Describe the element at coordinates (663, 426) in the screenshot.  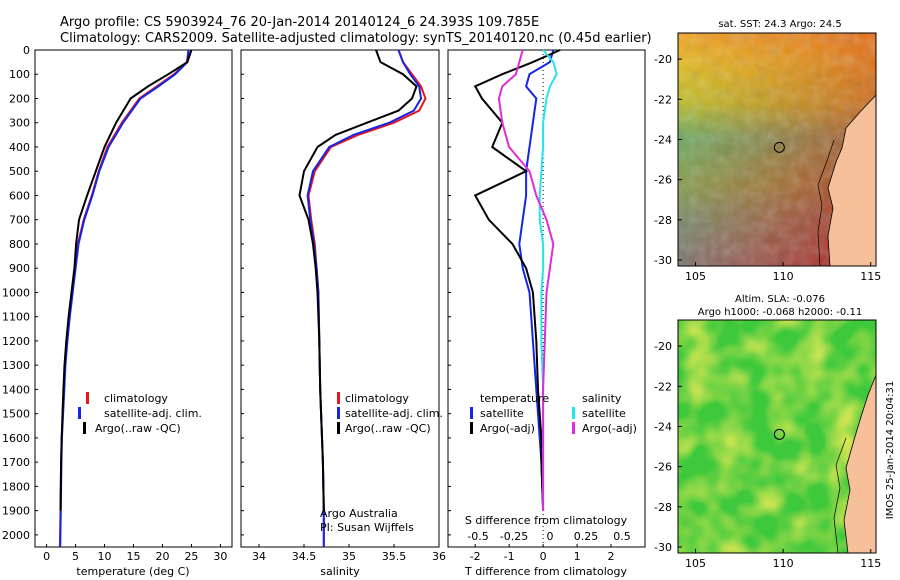
I see `map-y-tick-label: -24` at that location.